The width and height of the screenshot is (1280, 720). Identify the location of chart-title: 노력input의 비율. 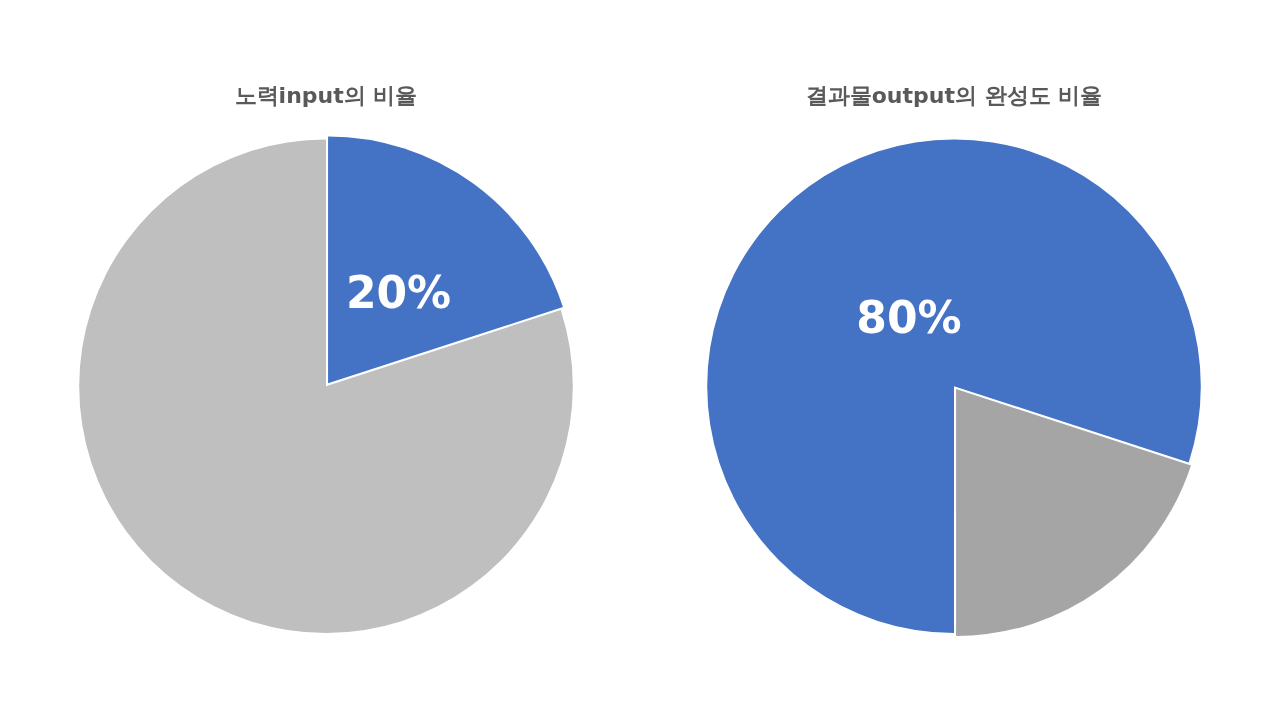
(326, 95).